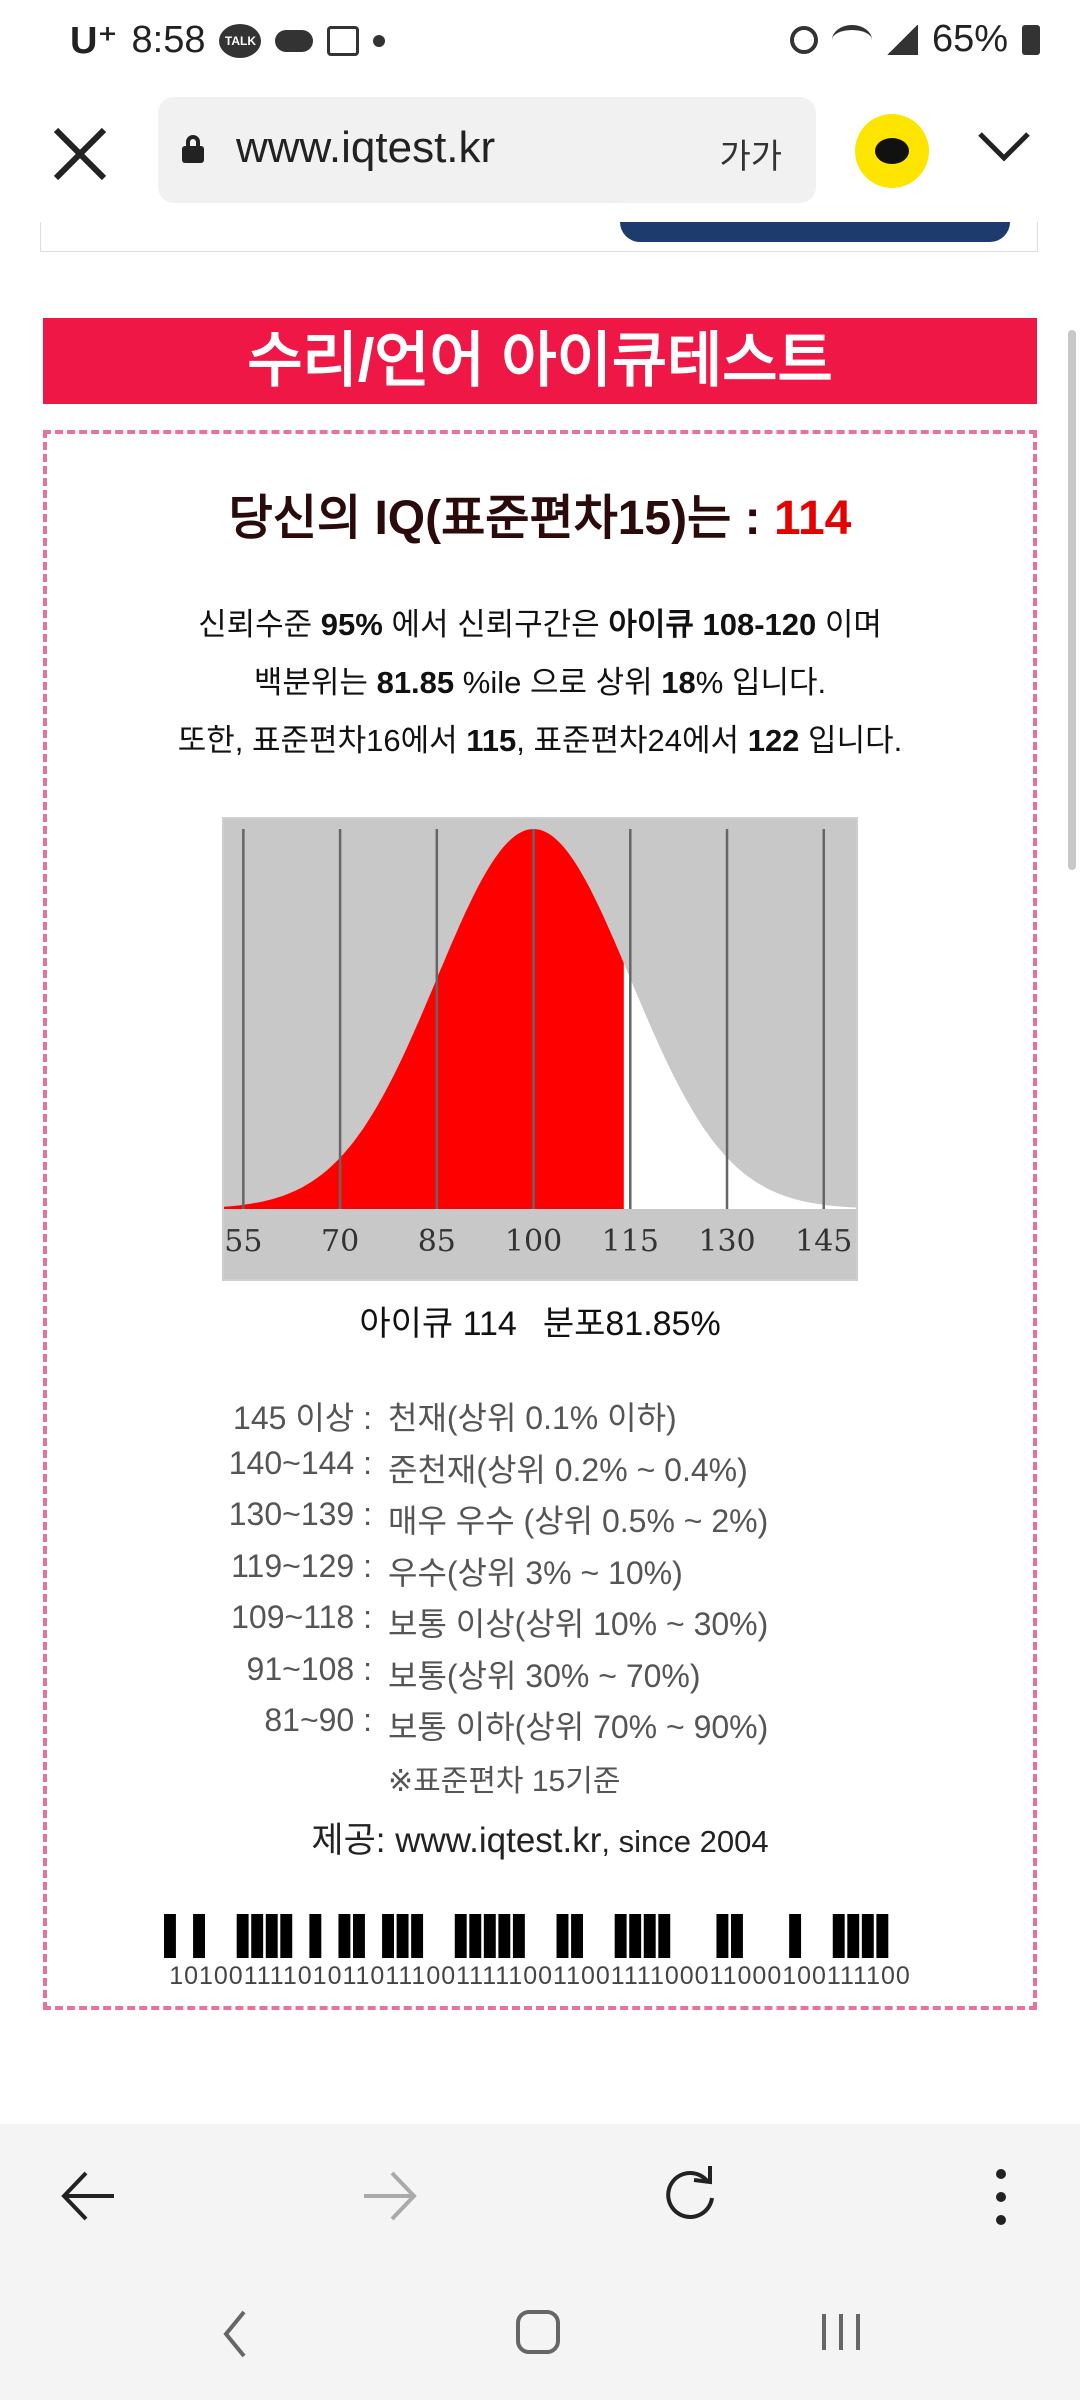  I want to click on url-text: www.iqtest.kr, so click(366, 147).